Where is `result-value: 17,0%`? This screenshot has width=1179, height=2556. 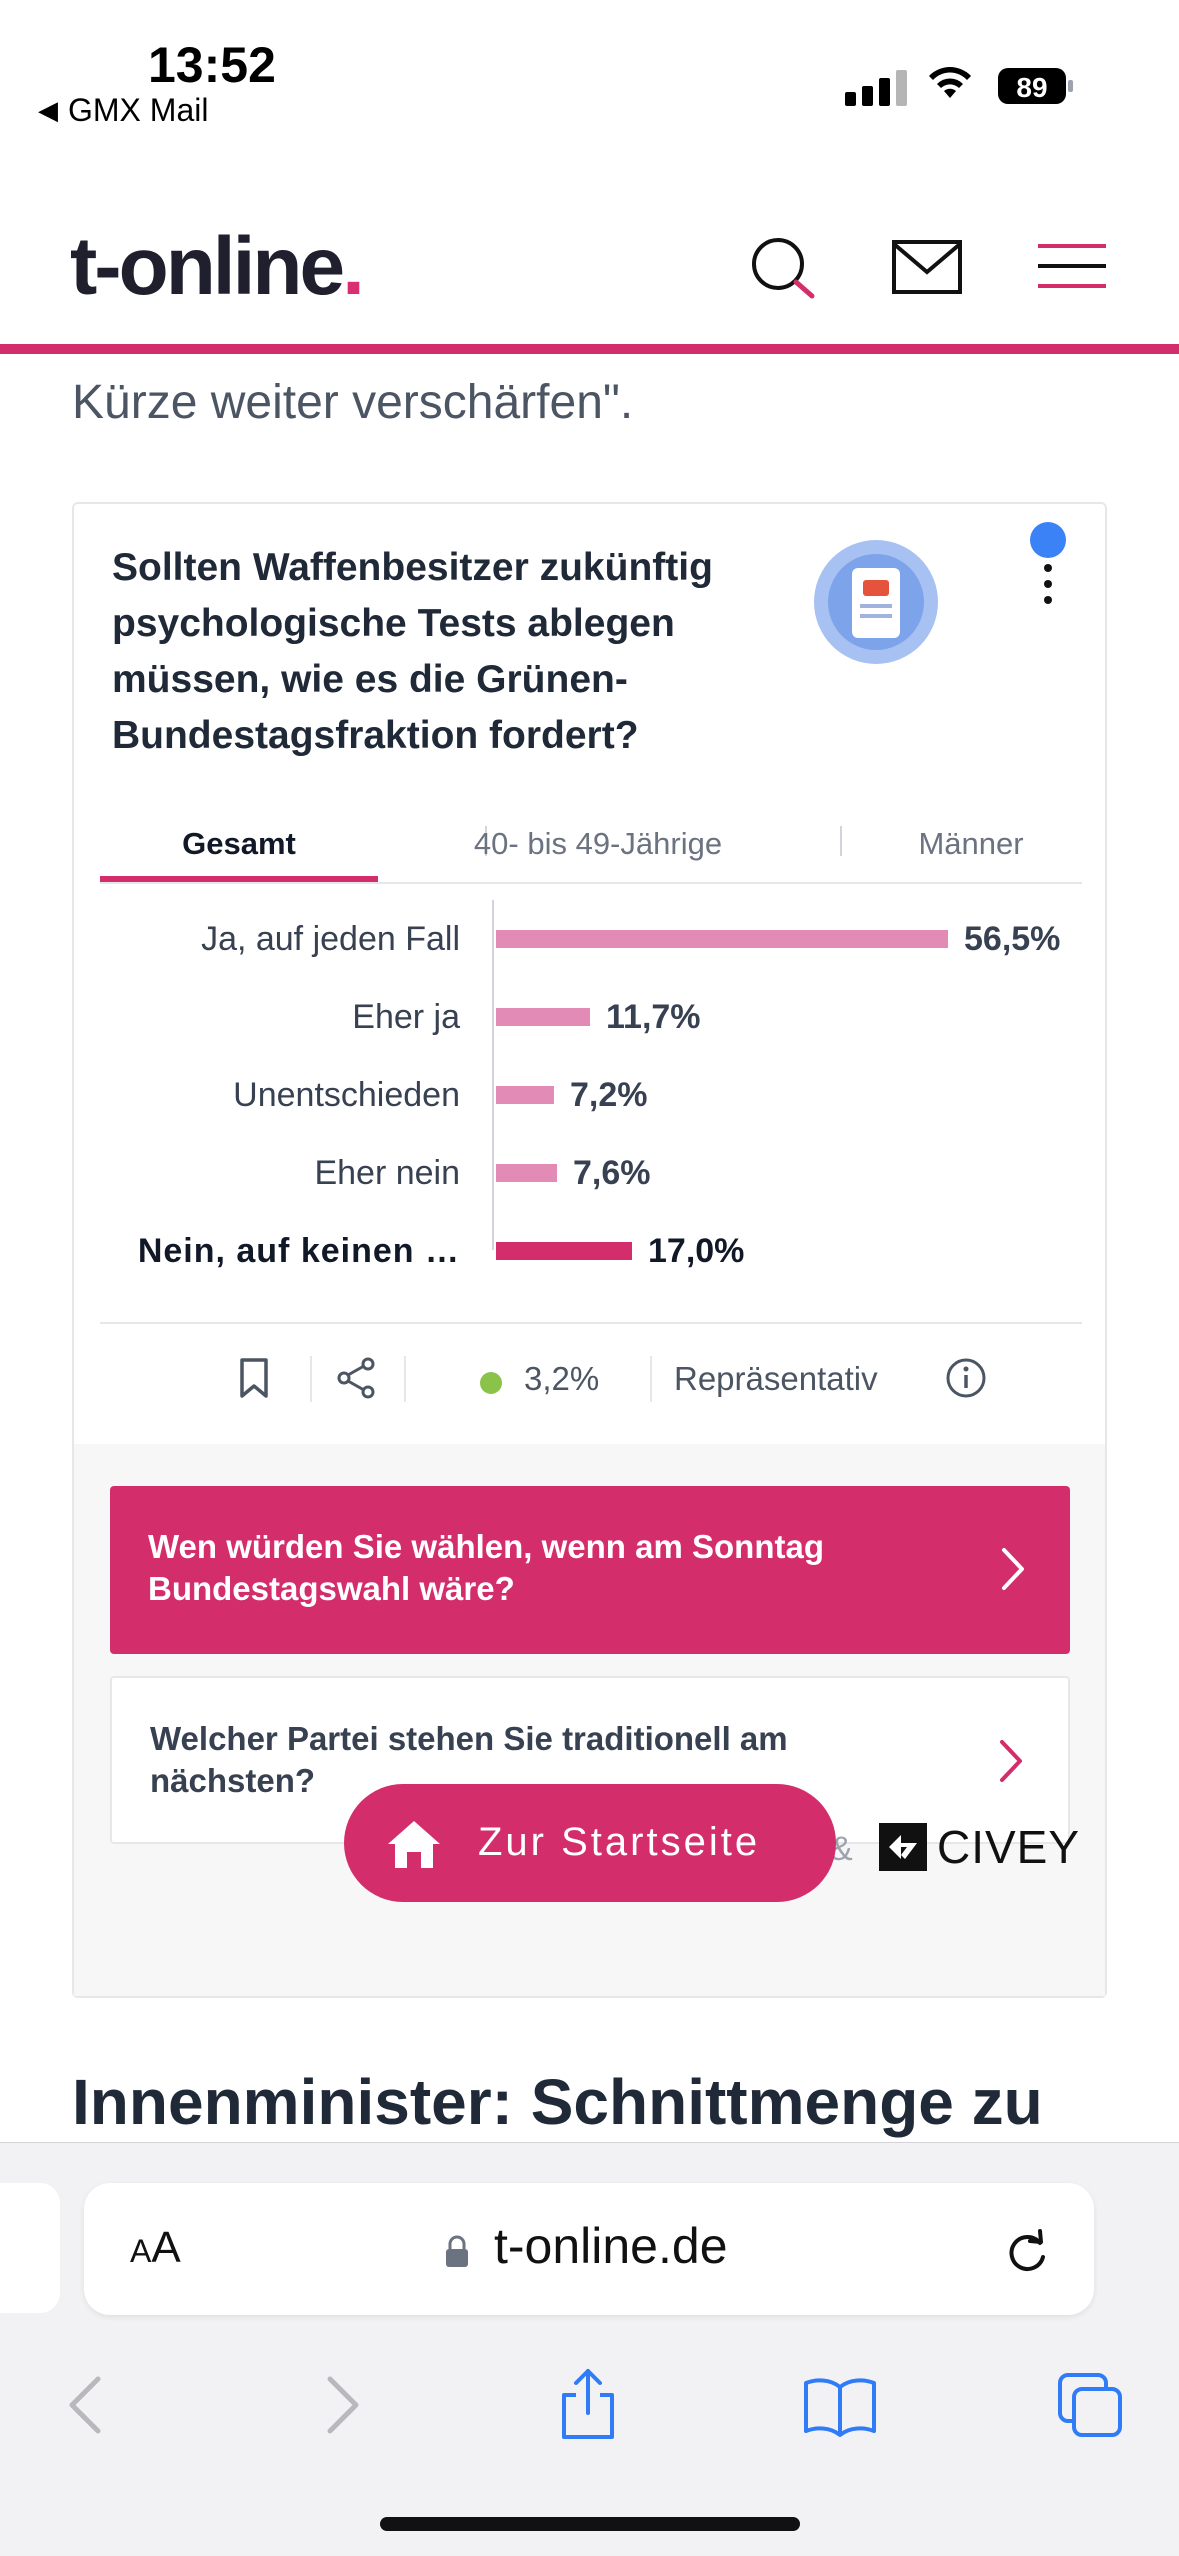
result-value: 17,0% is located at coordinates (696, 1251).